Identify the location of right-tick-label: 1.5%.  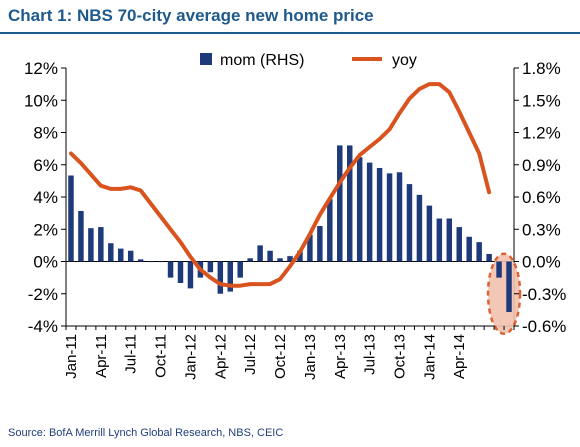
(541, 100).